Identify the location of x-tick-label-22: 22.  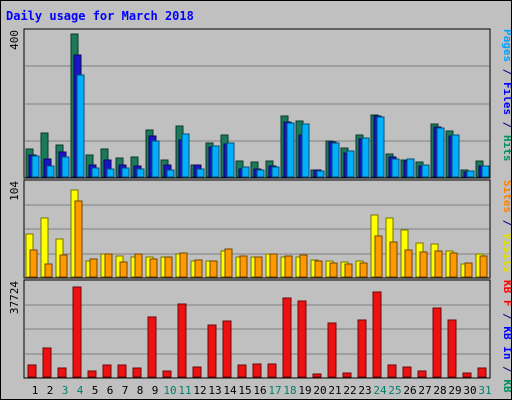
(349, 390).